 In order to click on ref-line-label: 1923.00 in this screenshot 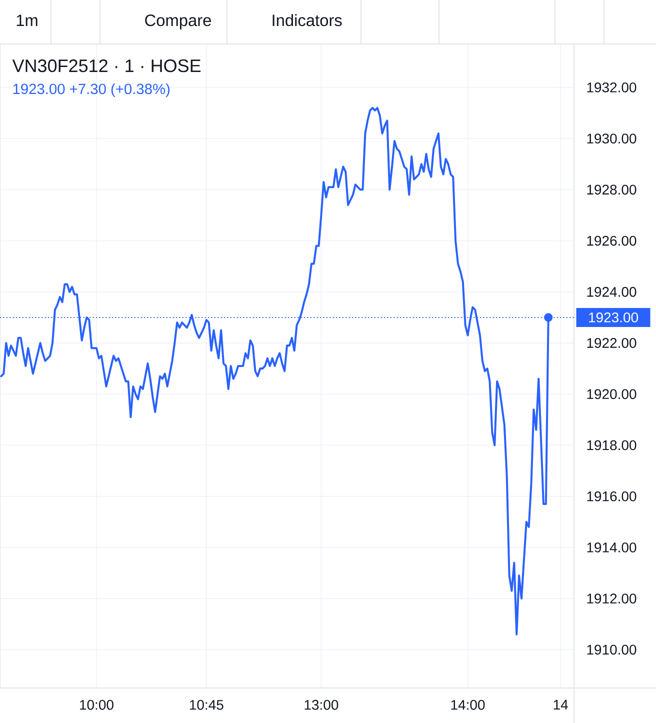, I will do `click(613, 317)`.